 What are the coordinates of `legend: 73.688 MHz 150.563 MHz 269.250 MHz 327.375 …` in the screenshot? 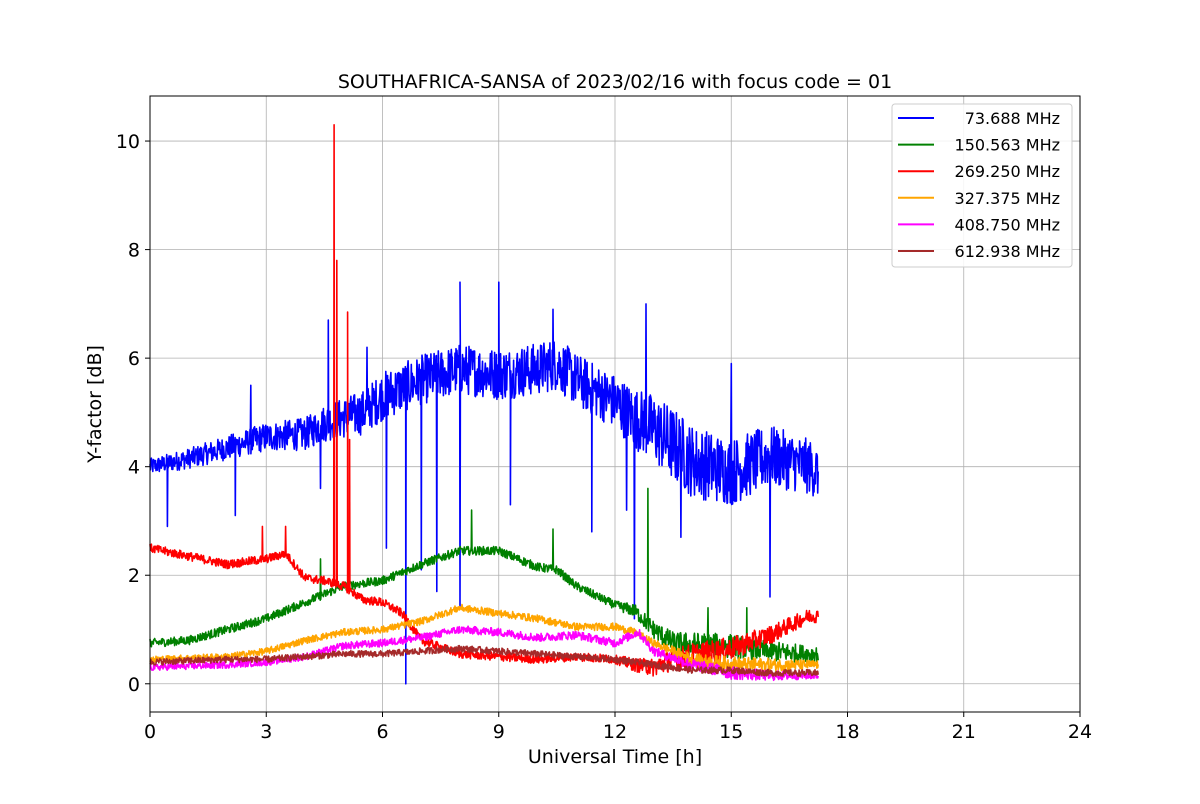 It's located at (982, 185).